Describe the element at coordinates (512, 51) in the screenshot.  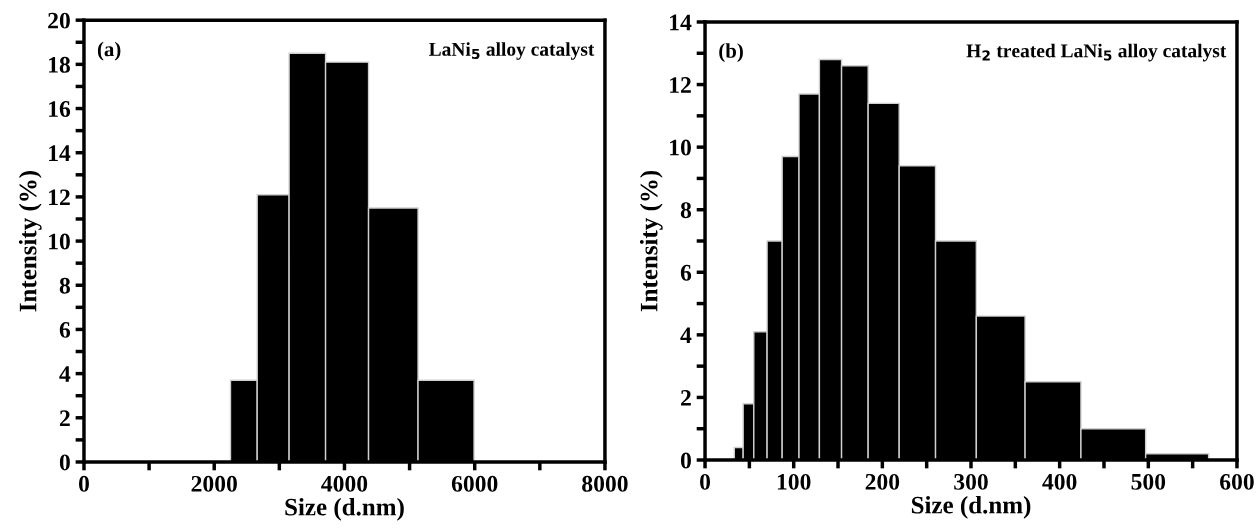
I see `annotation: LaNi$_{5}$ alloy catalyst` at that location.